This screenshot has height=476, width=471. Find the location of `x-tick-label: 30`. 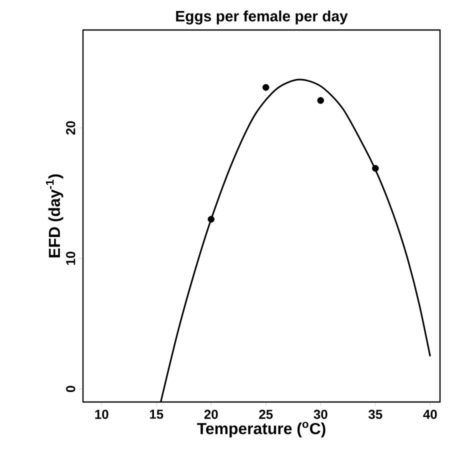

x-tick-label: 30 is located at coordinates (321, 414).